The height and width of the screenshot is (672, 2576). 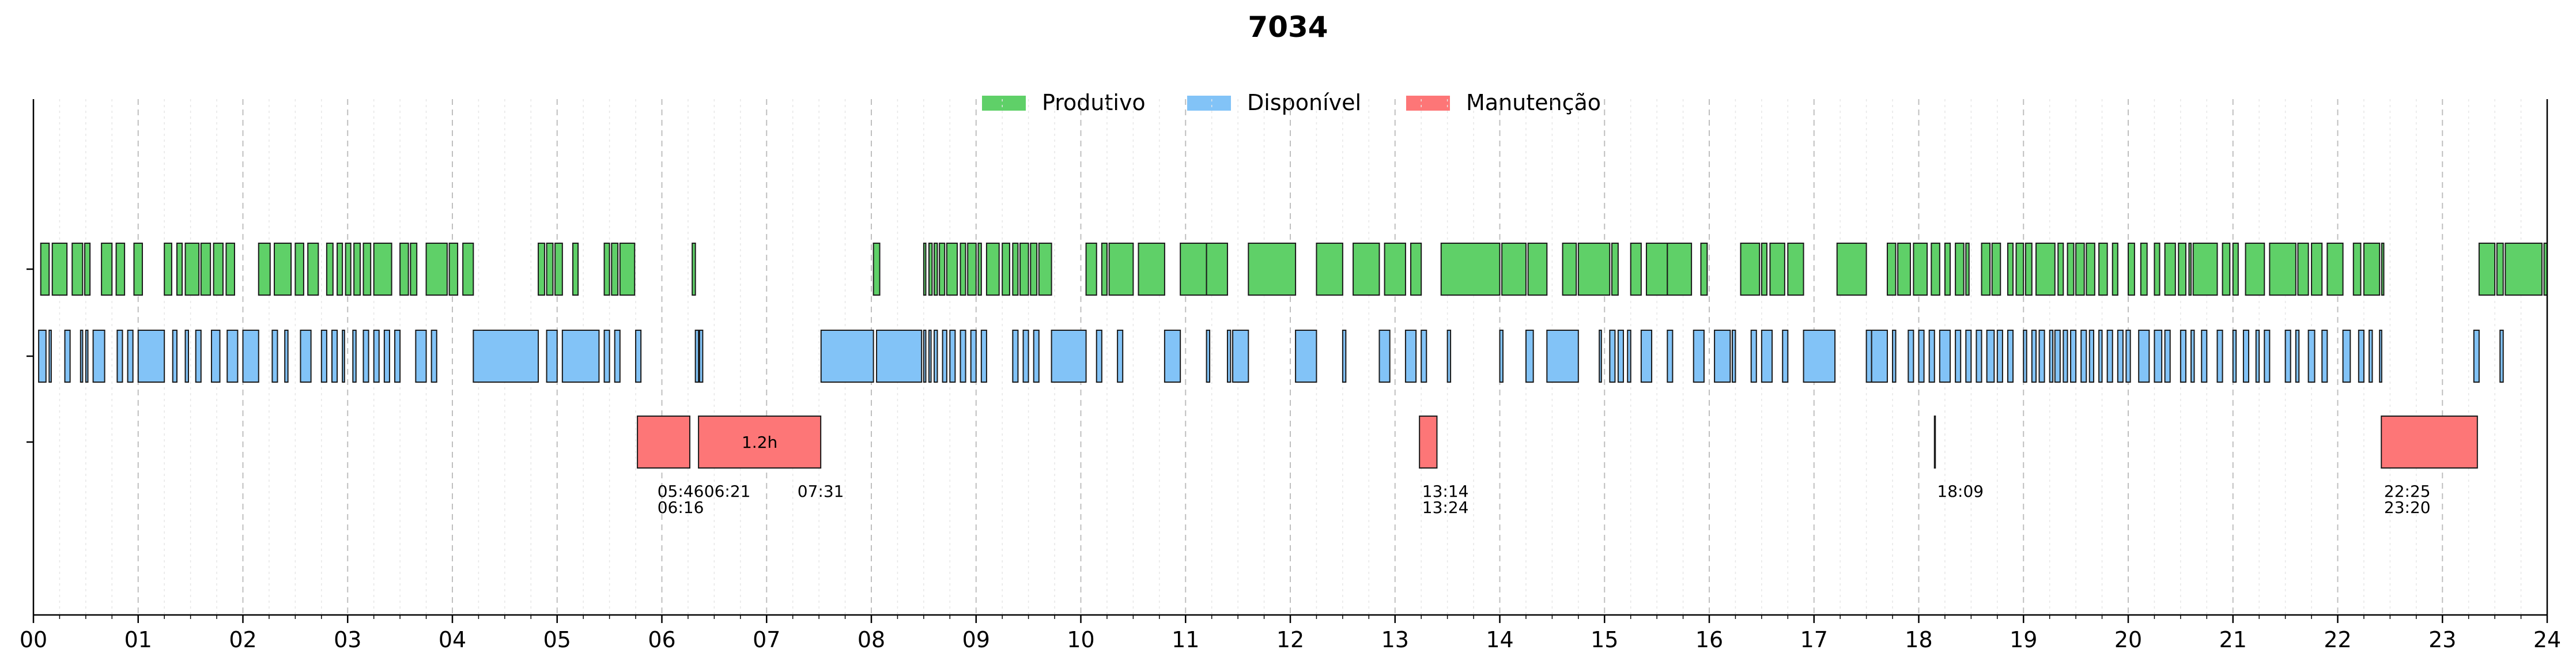 What do you see at coordinates (661, 640) in the screenshot?
I see `x-tick-label: 06` at bounding box center [661, 640].